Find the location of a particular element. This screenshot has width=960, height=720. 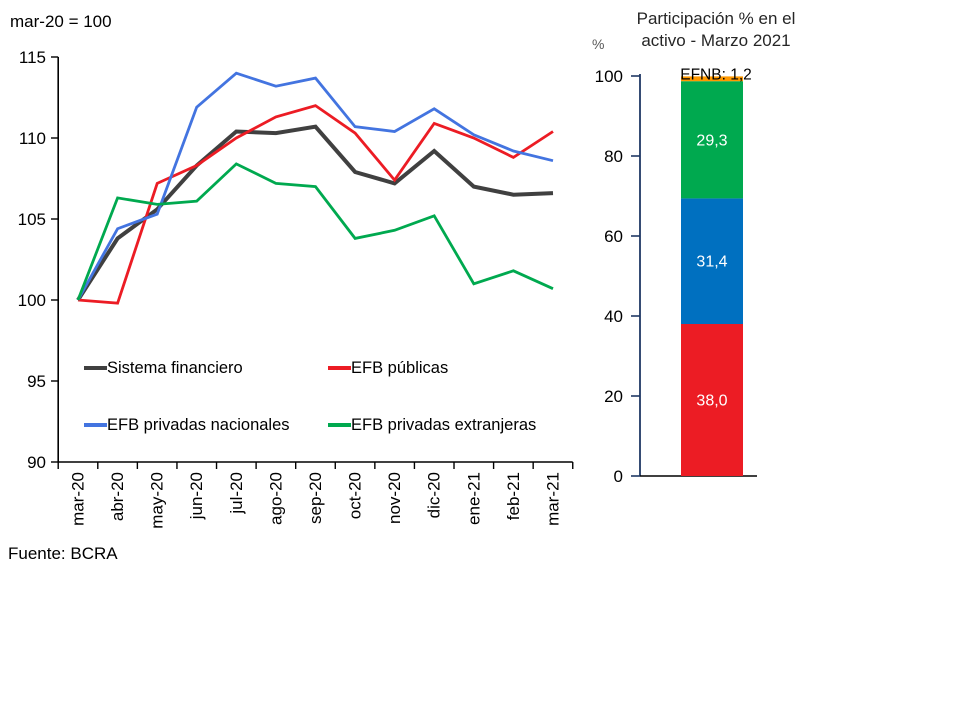

bar-segment-efb-publicas is located at coordinates (712, 400).